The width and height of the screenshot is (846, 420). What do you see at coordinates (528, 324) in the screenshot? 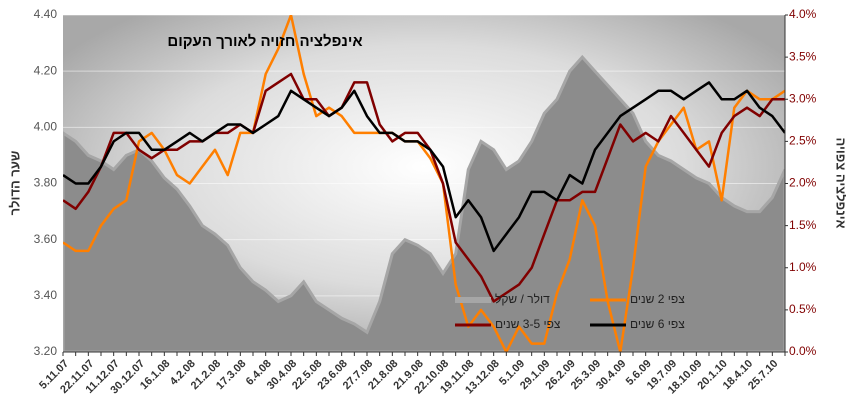
I see `legend-label: צפי 3-5 שנים` at bounding box center [528, 324].